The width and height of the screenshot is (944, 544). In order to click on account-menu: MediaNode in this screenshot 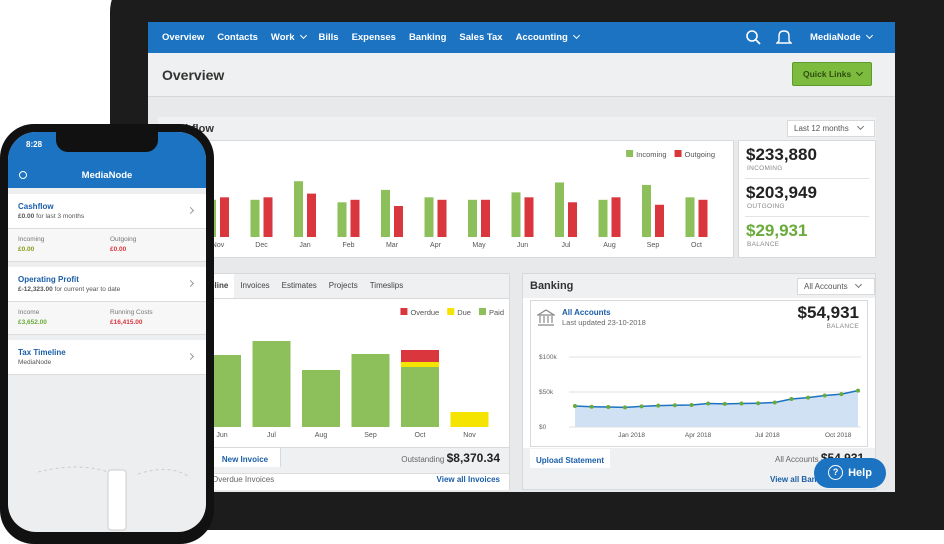, I will do `click(841, 37)`.